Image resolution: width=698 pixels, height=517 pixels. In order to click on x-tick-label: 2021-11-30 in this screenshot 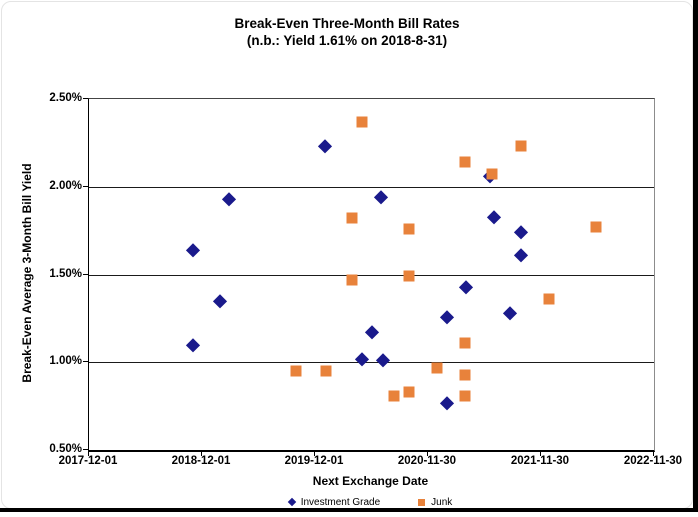, I will do `click(540, 461)`.